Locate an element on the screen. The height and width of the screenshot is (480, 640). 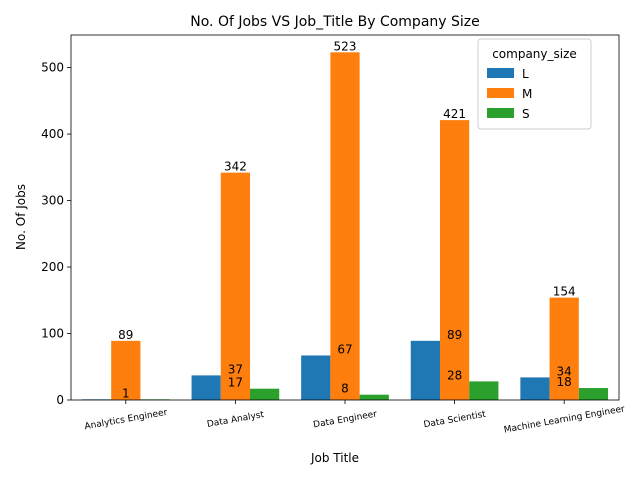
data-label-S-1: 17 is located at coordinates (235, 383).